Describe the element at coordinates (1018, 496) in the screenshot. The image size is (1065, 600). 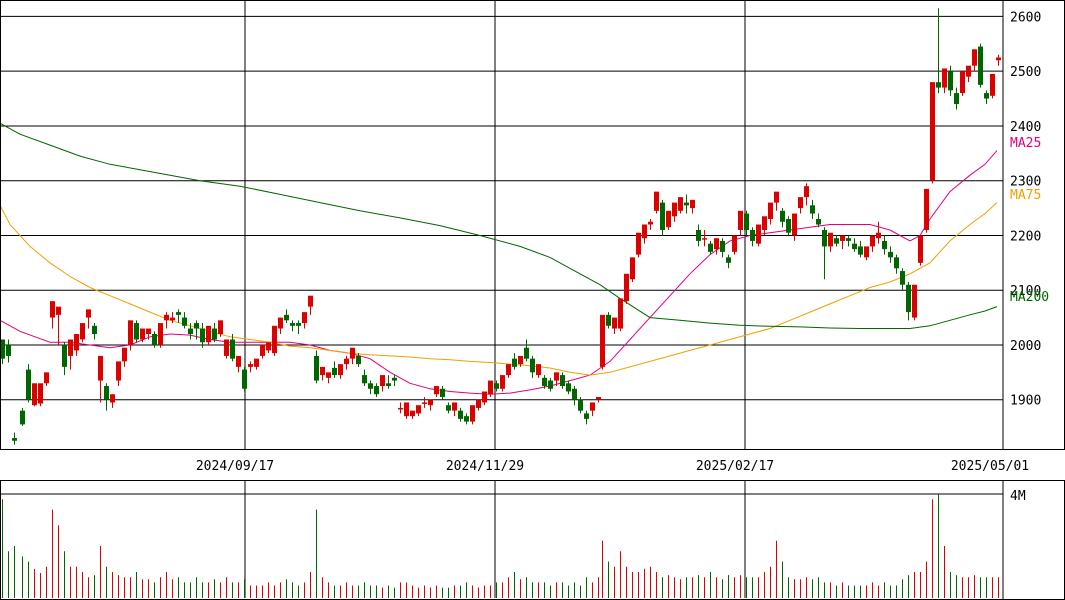
I see `volume-max-label: 4M` at that location.